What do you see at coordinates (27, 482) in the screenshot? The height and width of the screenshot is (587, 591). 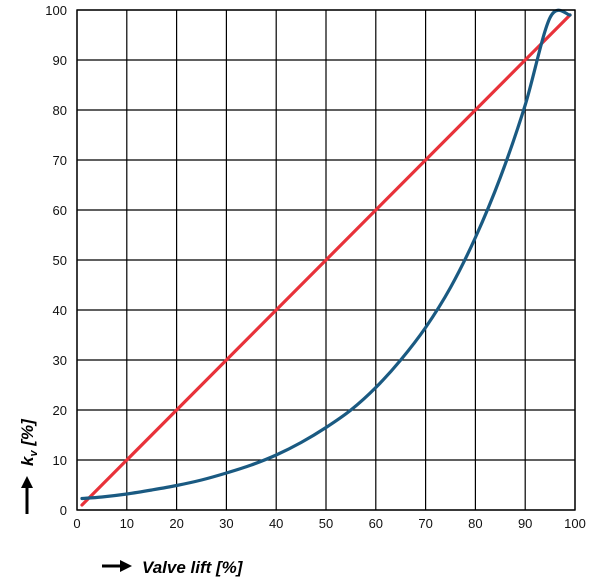 I see `y-axis-arrow-head` at bounding box center [27, 482].